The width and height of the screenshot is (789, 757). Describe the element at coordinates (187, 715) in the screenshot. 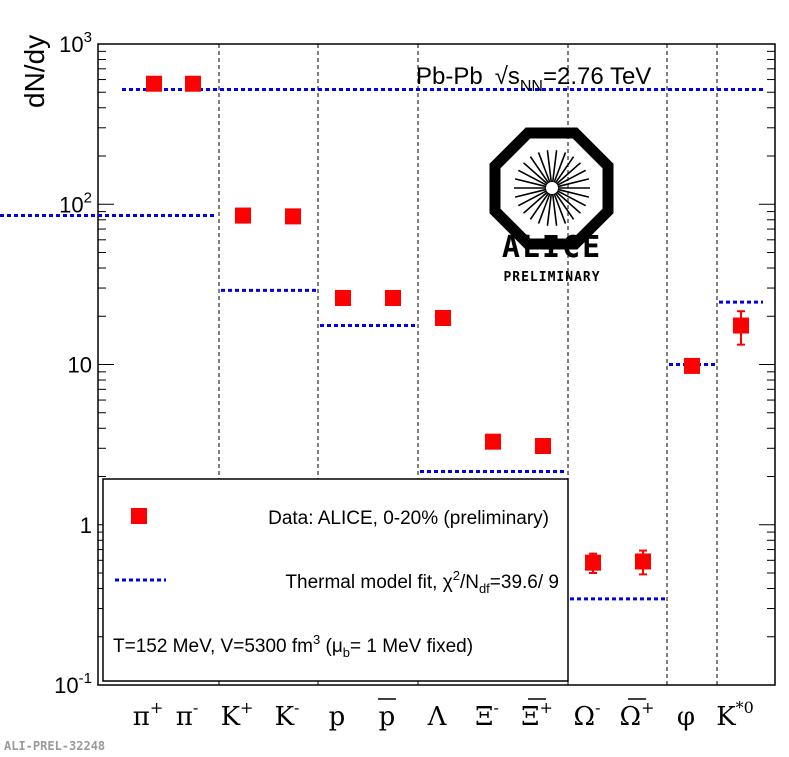

I see `x-category-label: π-` at that location.